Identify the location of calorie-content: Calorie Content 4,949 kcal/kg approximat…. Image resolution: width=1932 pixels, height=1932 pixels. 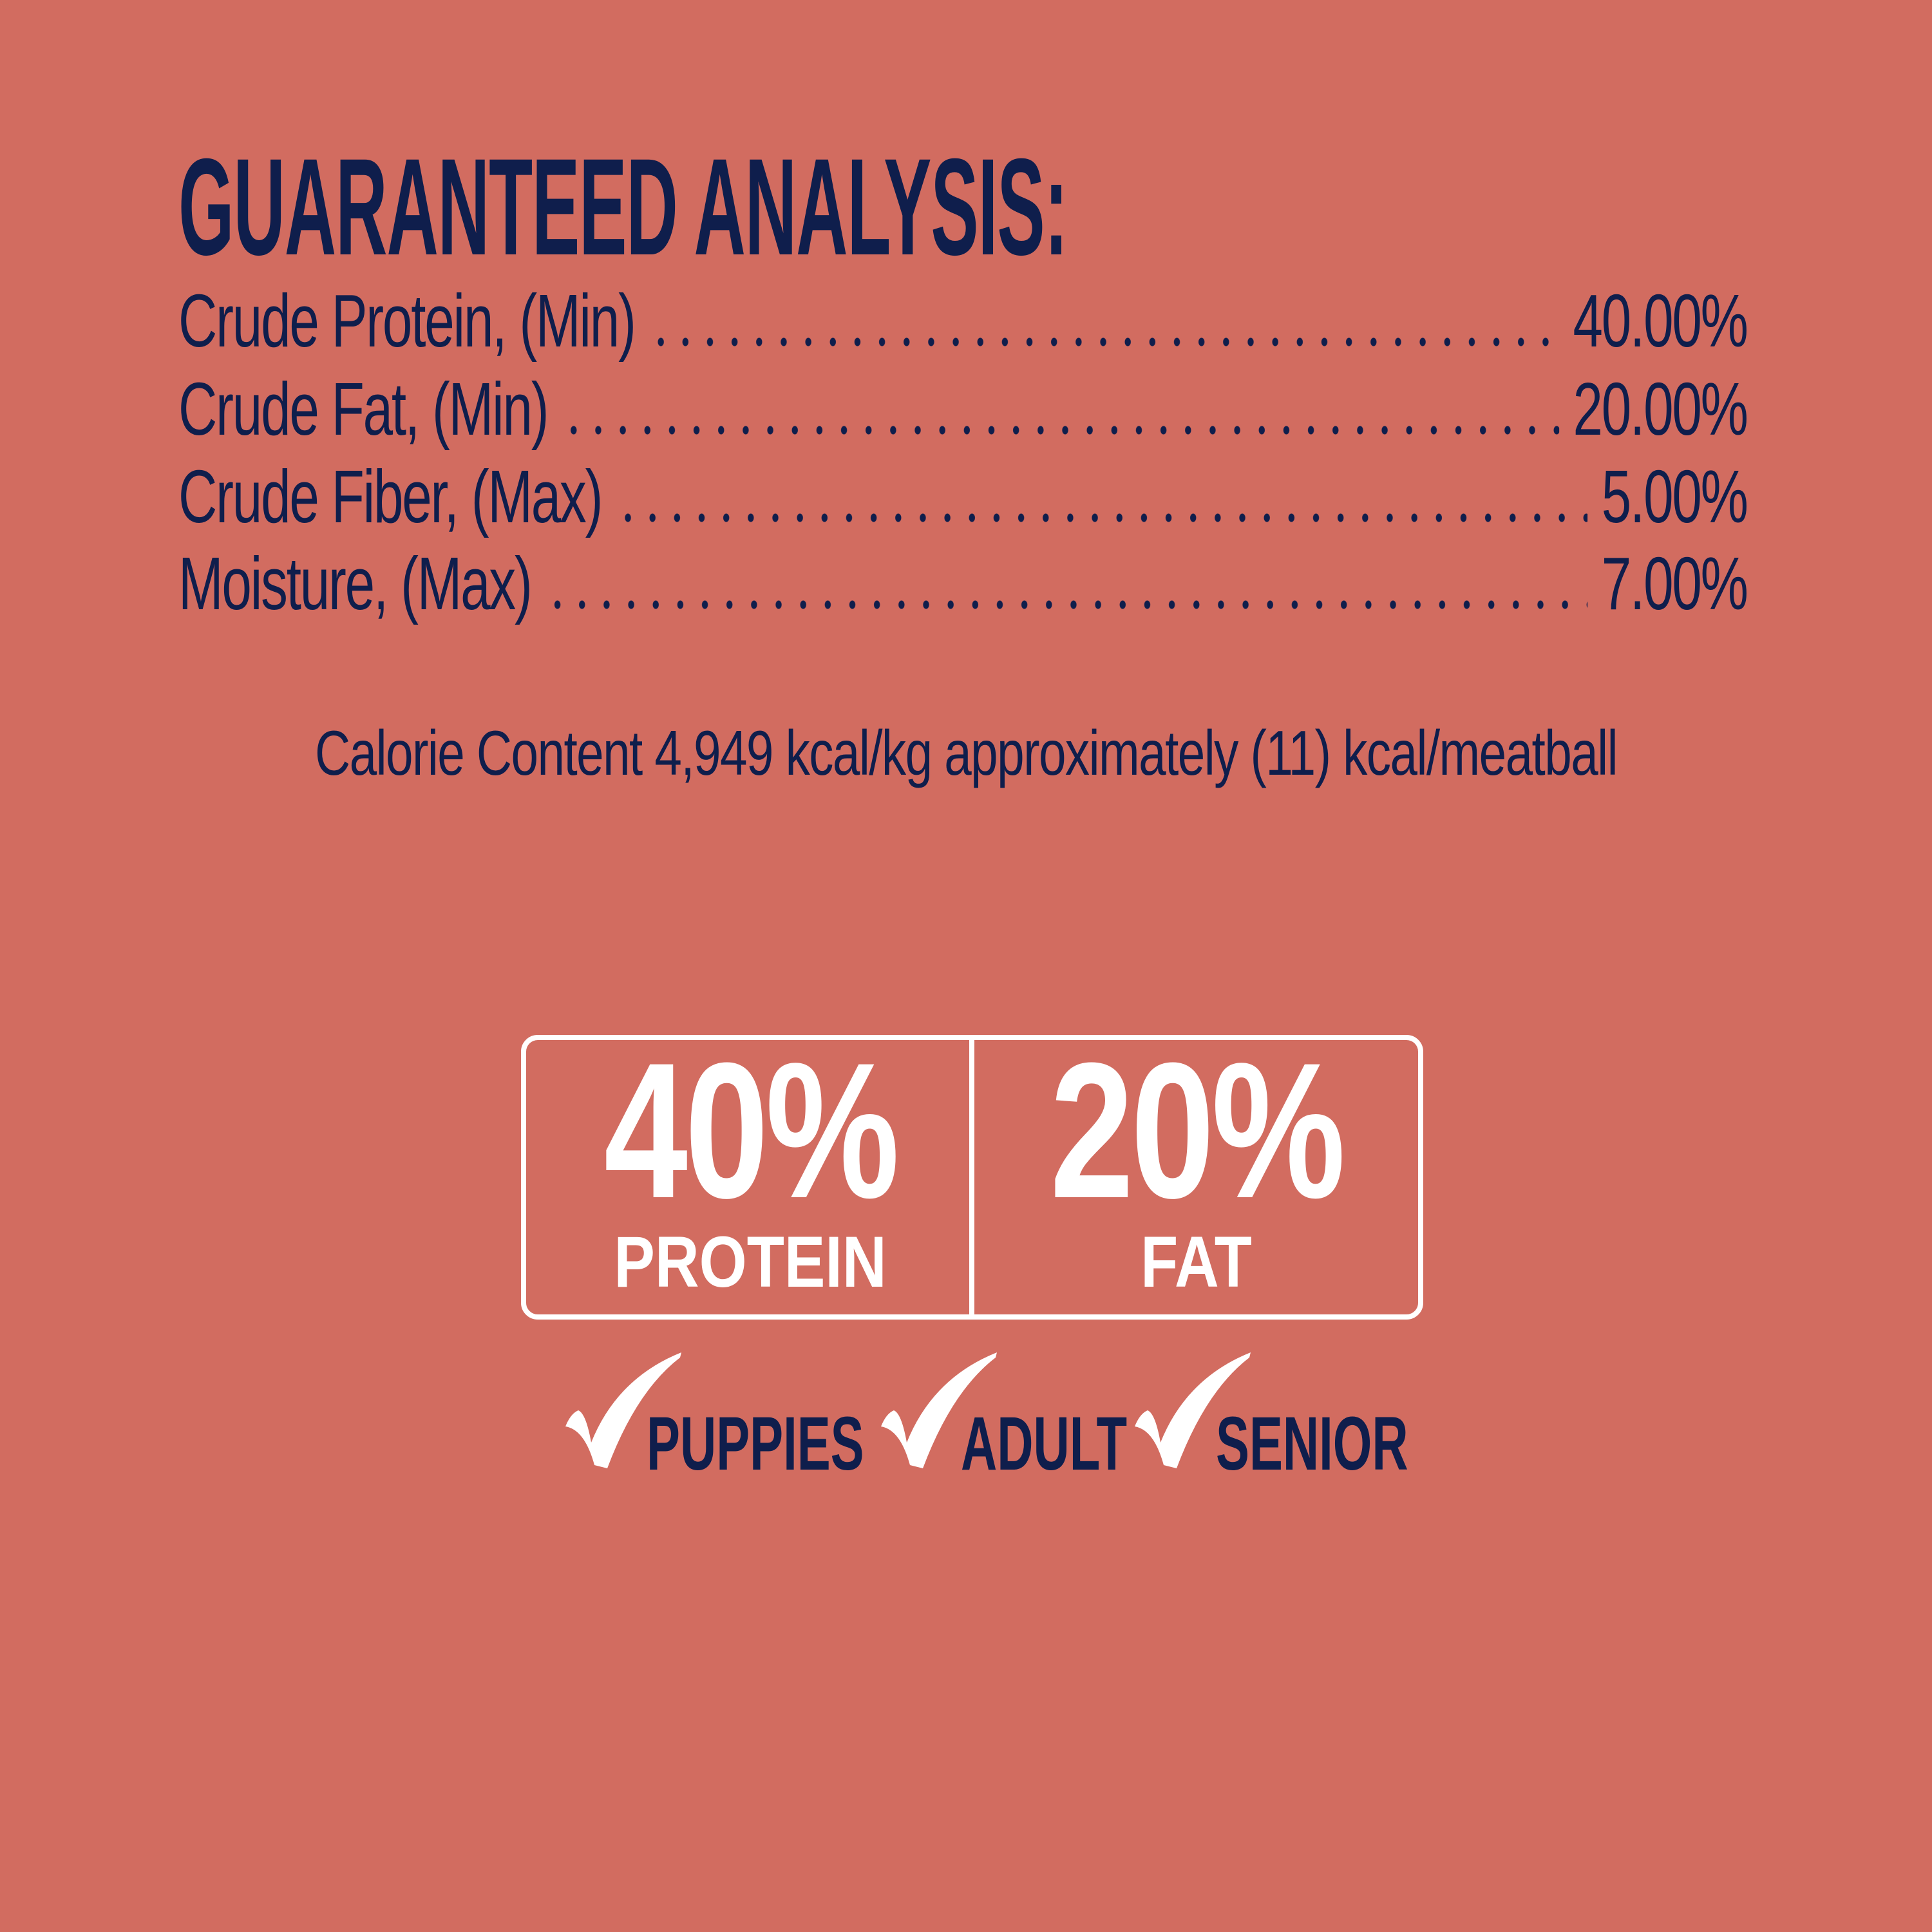
(966, 752).